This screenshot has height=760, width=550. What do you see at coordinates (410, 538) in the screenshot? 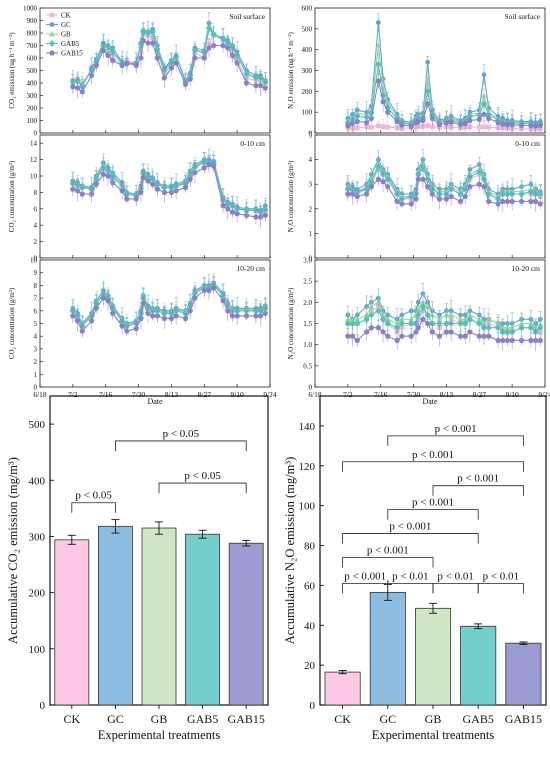
I see `bracket-line` at bounding box center [410, 538].